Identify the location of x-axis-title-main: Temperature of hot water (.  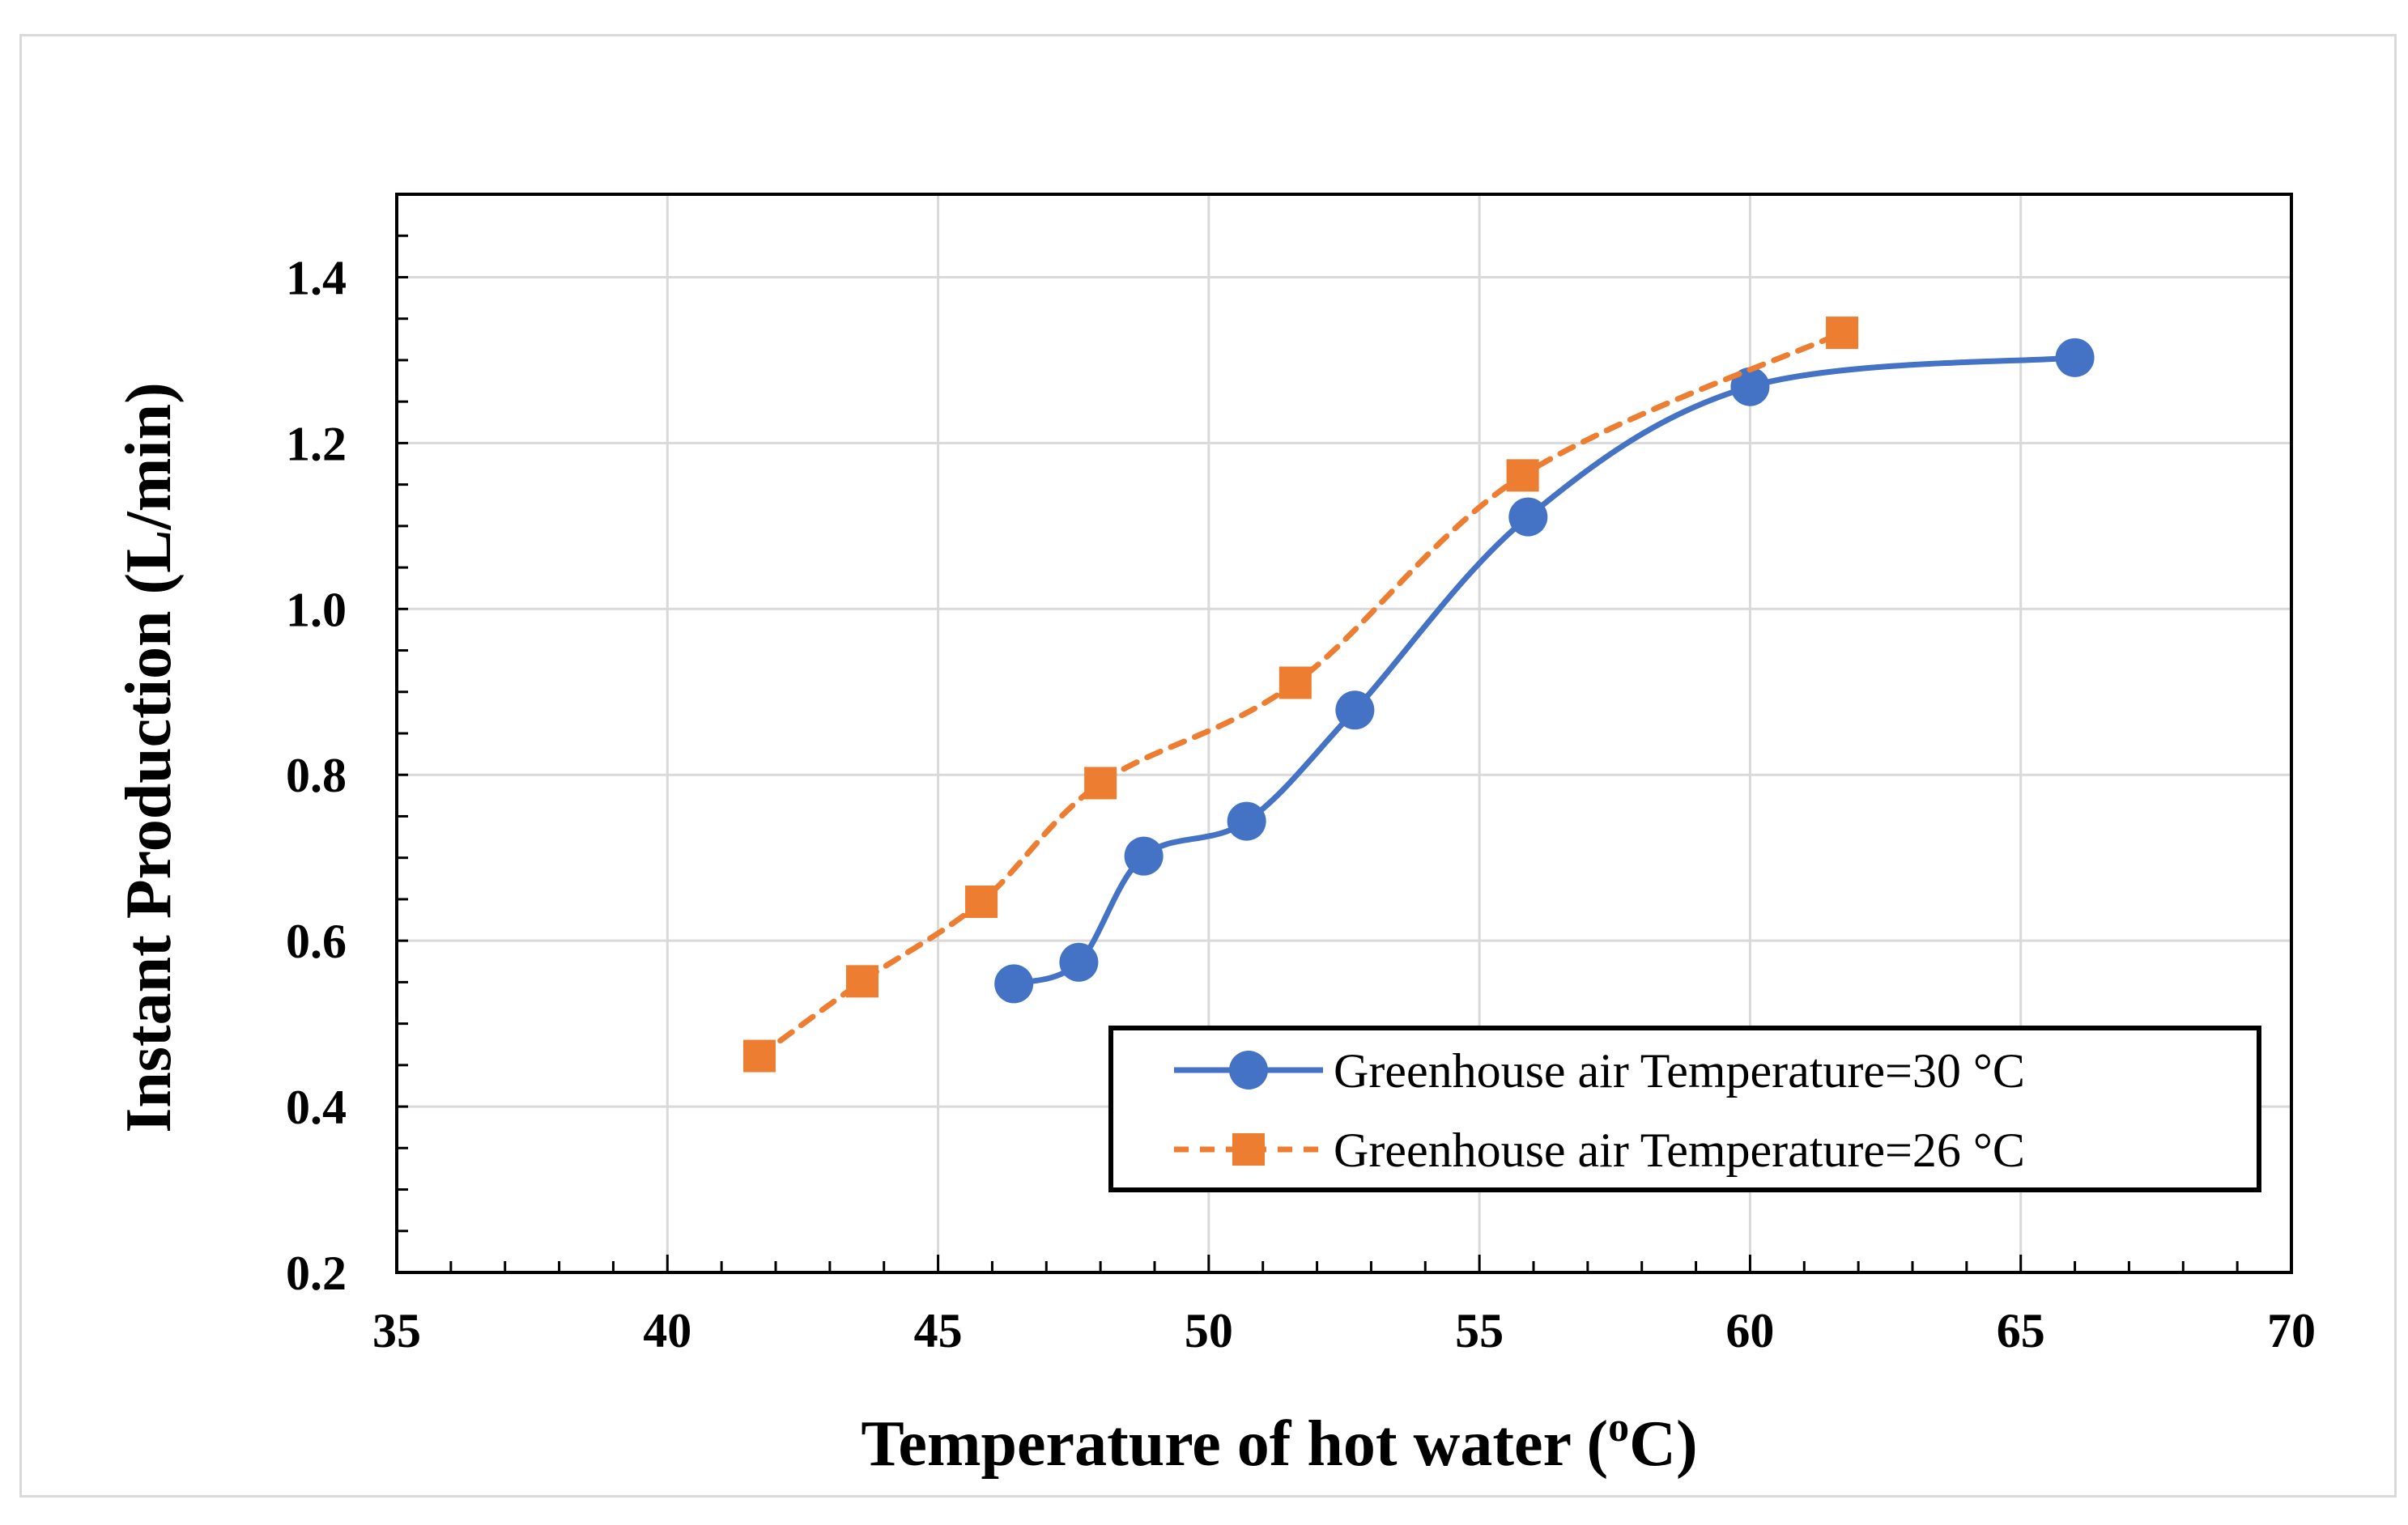
(1234, 1444).